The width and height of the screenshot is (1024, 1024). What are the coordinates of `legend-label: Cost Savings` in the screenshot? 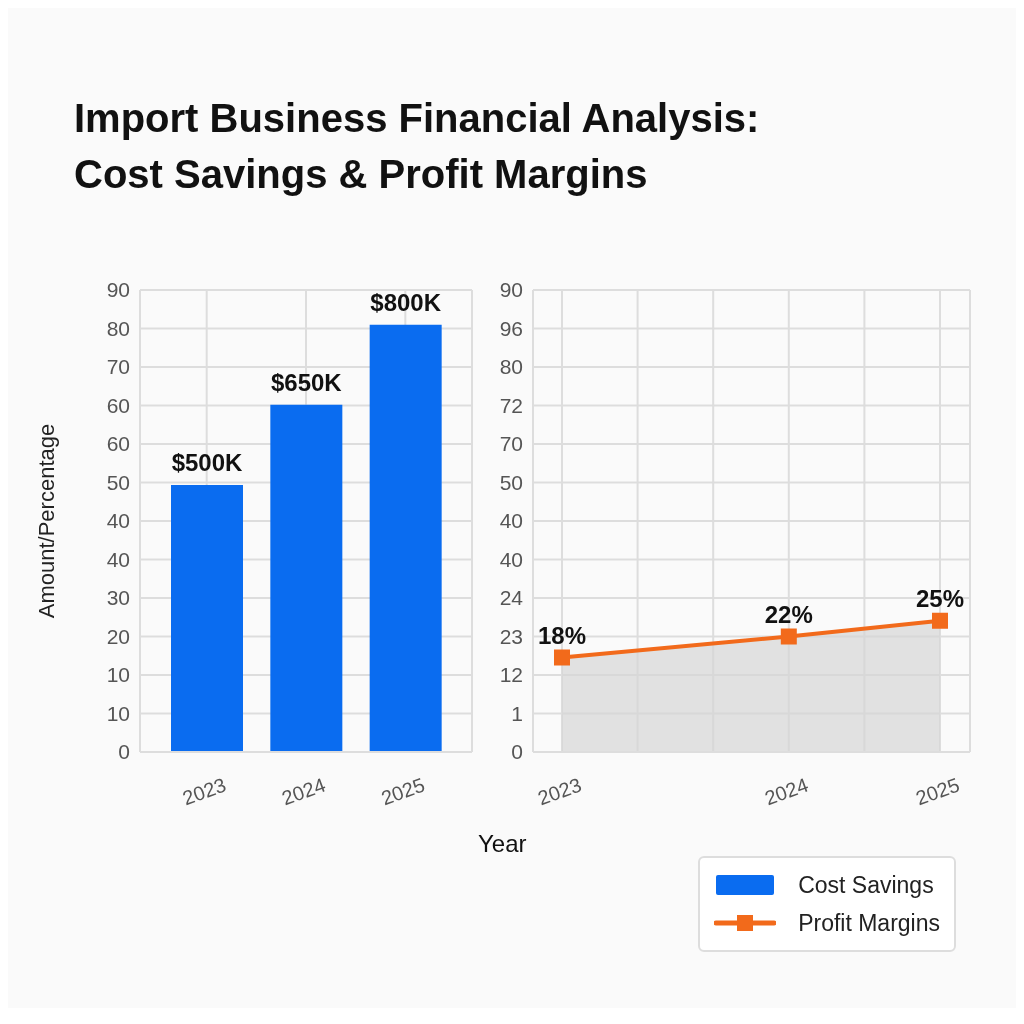 It's located at (866, 885).